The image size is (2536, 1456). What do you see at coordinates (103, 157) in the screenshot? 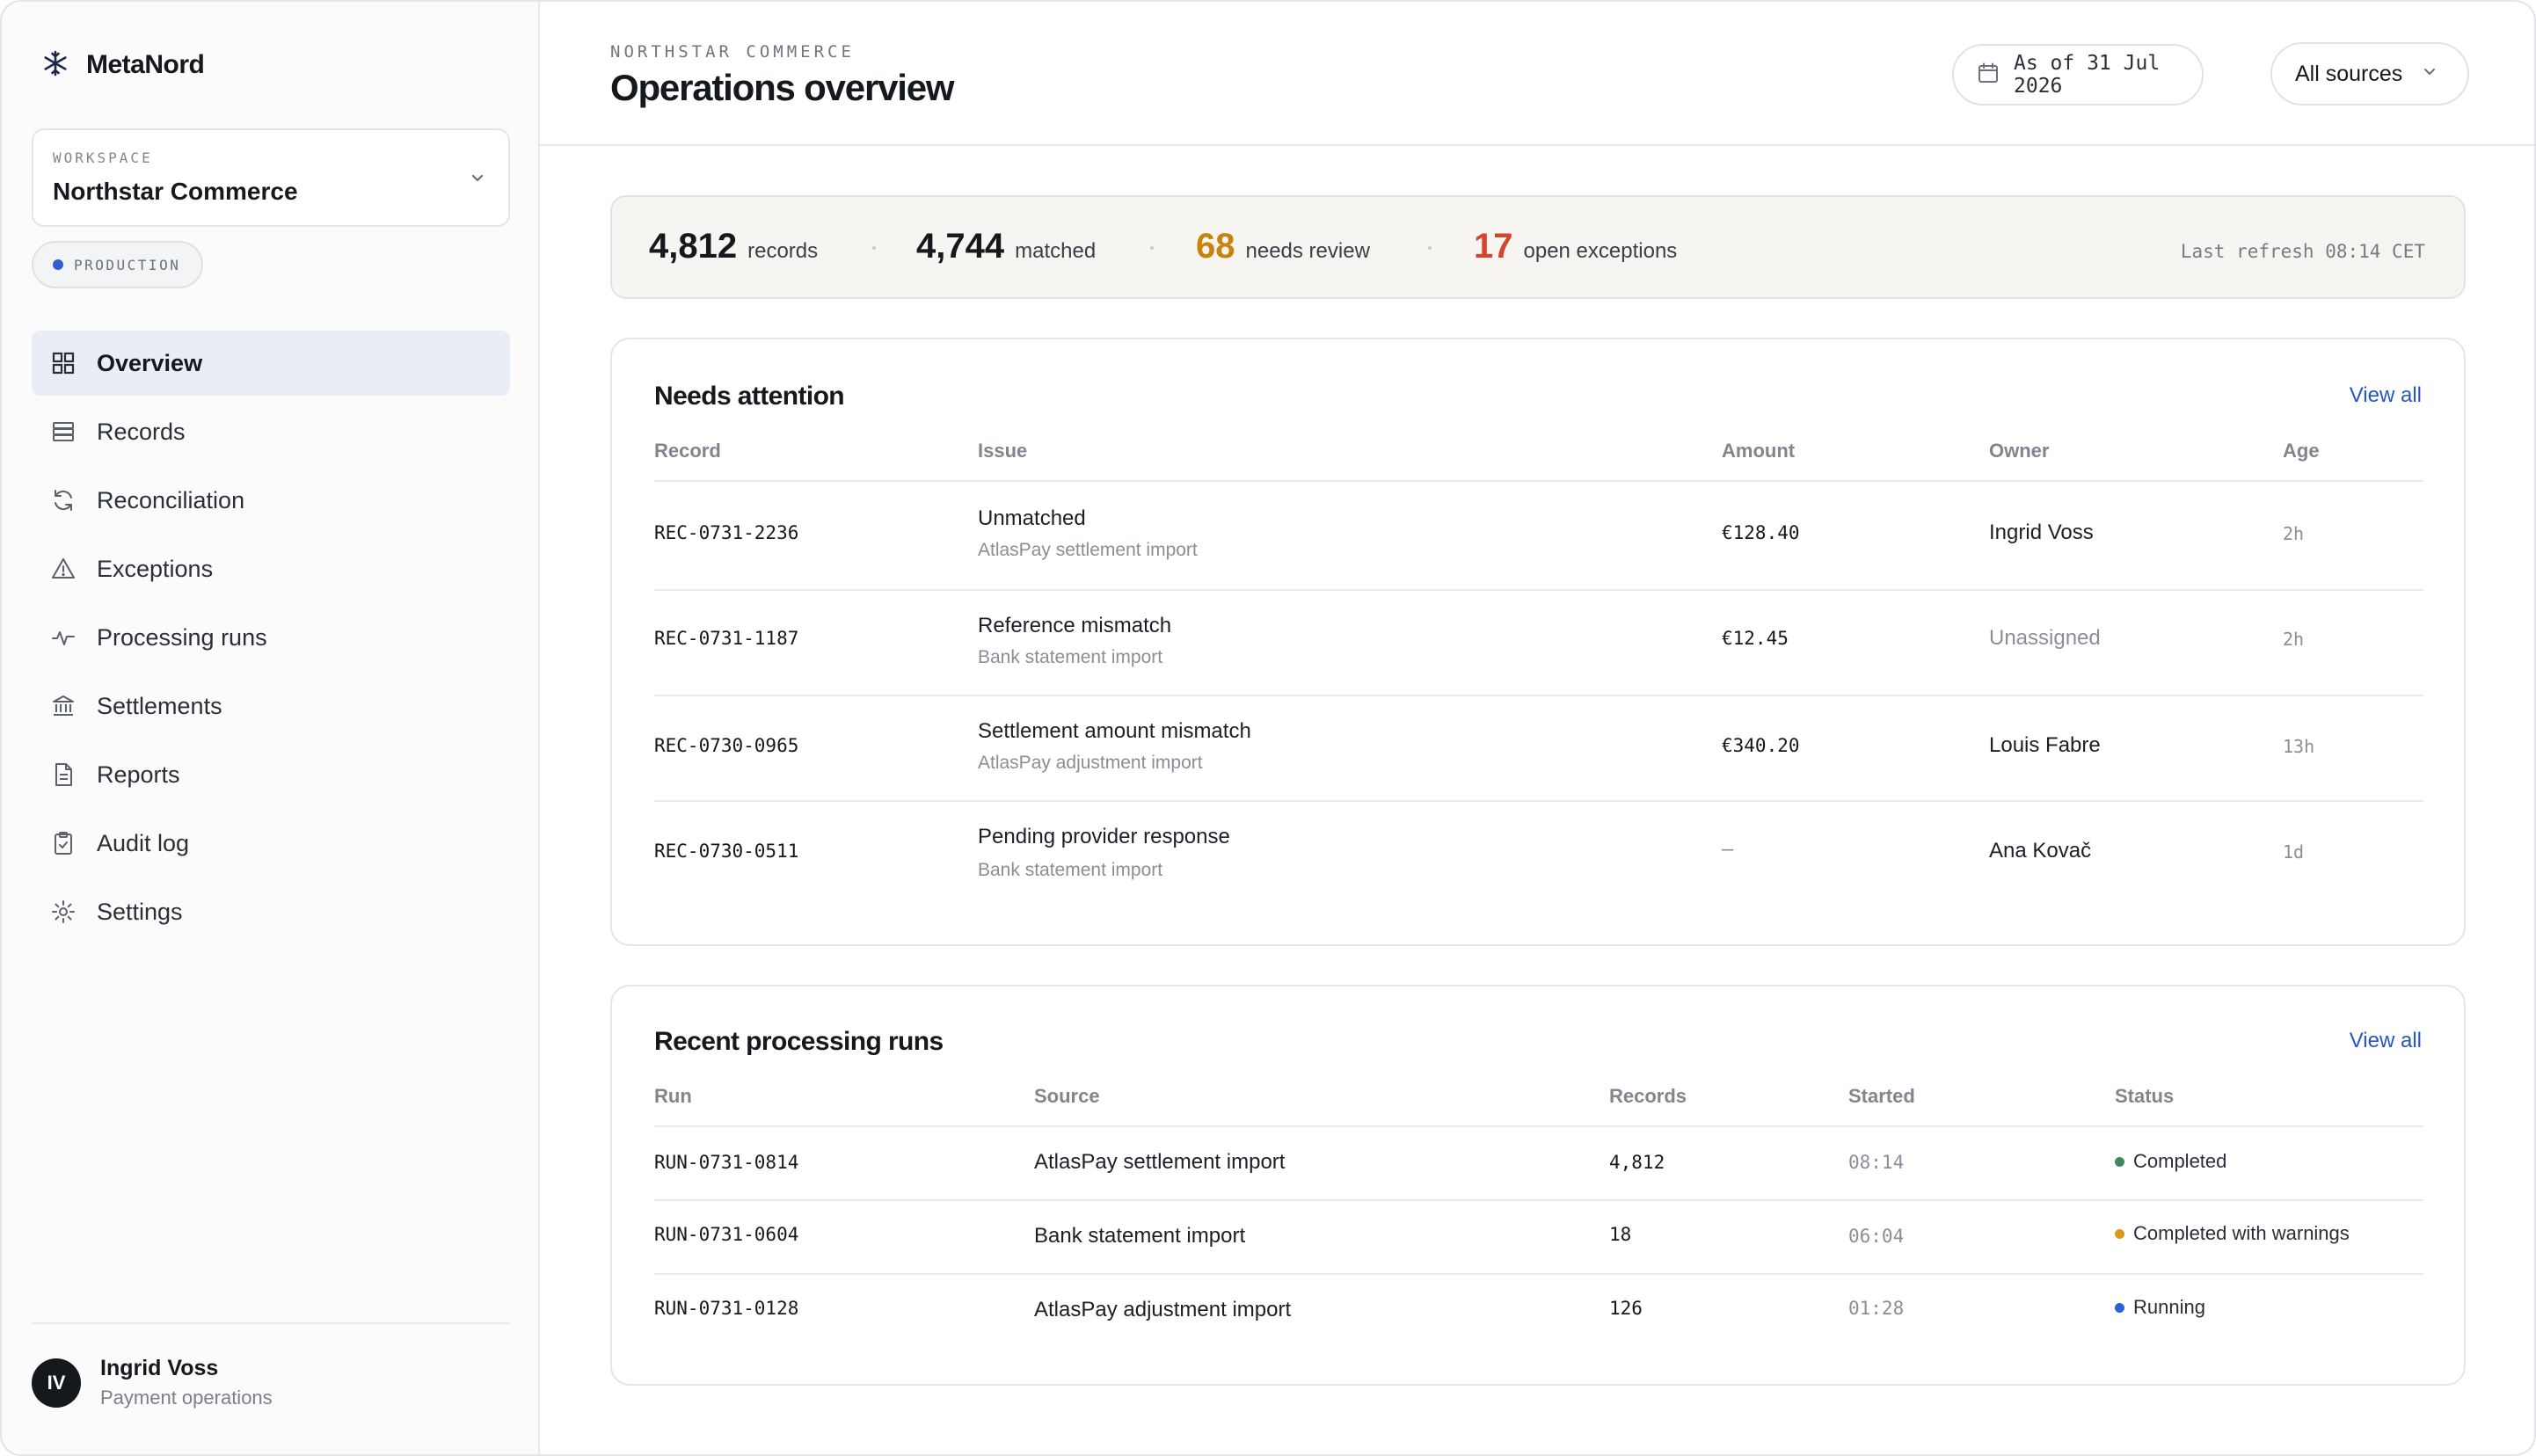
I see `workspace-label: WORKSPACE` at bounding box center [103, 157].